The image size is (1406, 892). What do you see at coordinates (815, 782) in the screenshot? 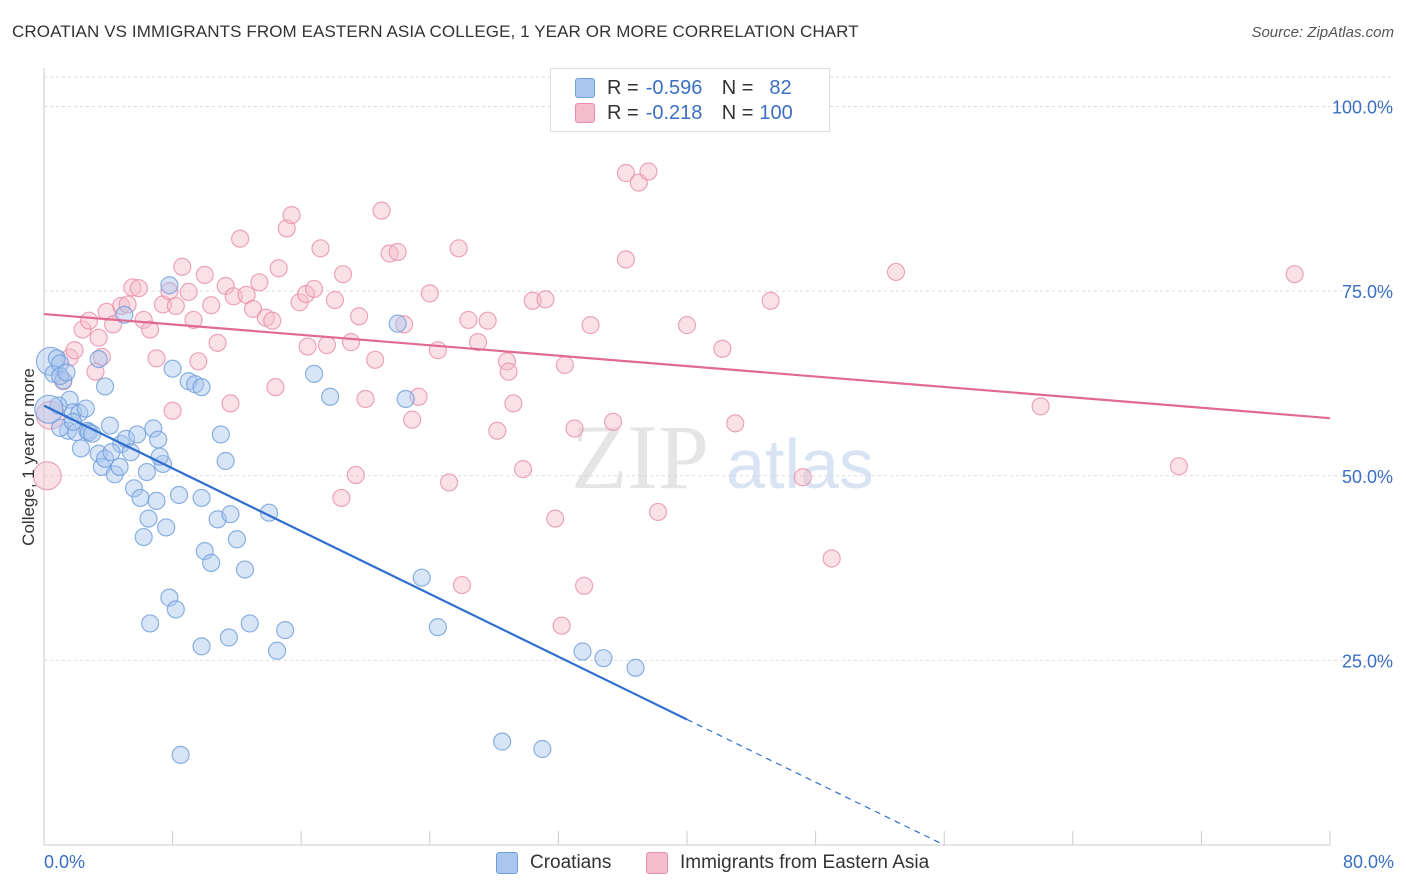
I see `trend-line-extension-croatian` at bounding box center [815, 782].